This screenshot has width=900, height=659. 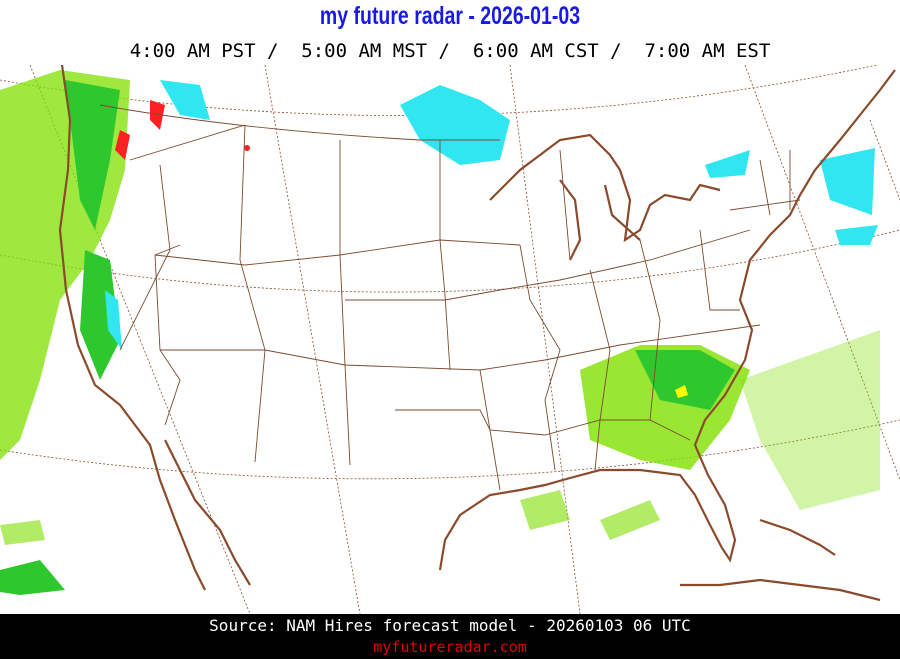 What do you see at coordinates (681, 391) in the screenshot?
I see `heavy-rain` at bounding box center [681, 391].